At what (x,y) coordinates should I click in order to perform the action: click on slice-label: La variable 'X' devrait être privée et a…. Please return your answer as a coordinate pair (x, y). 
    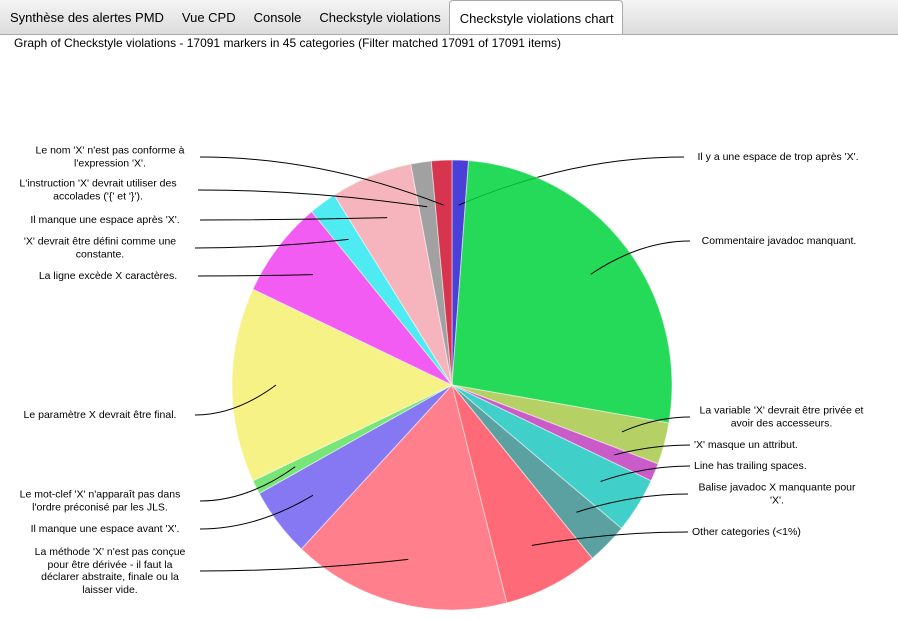
    Looking at the image, I should click on (781, 417).